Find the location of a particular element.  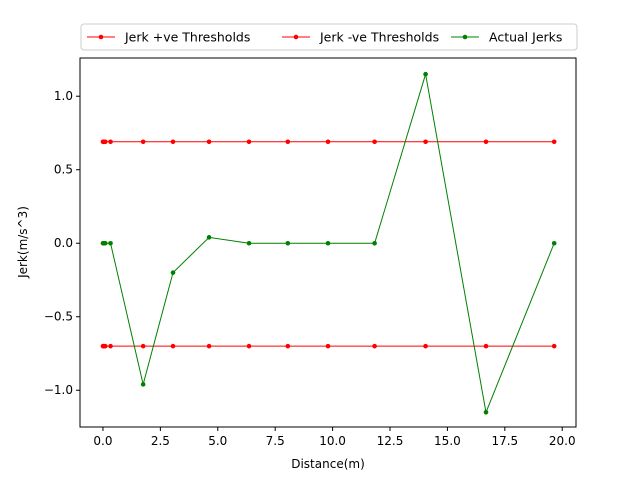

y-tick-label: 0.0 is located at coordinates (63, 243).